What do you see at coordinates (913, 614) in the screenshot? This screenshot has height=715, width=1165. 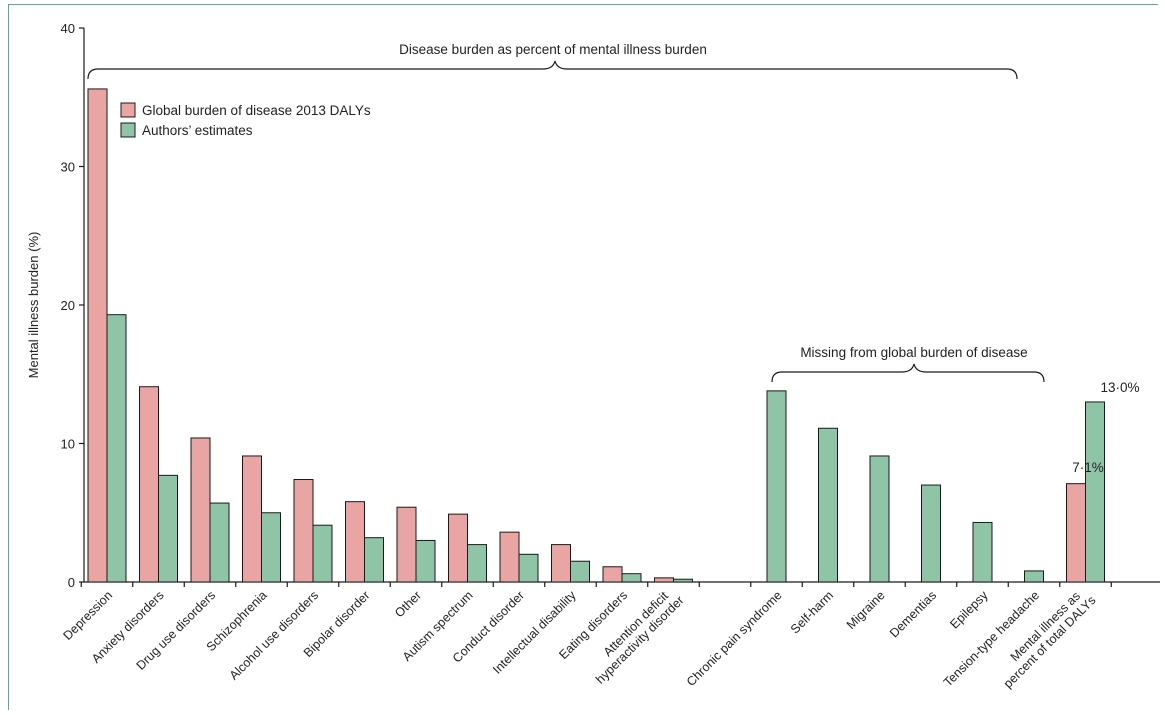 I see `x-category-label: Dementias` at bounding box center [913, 614].